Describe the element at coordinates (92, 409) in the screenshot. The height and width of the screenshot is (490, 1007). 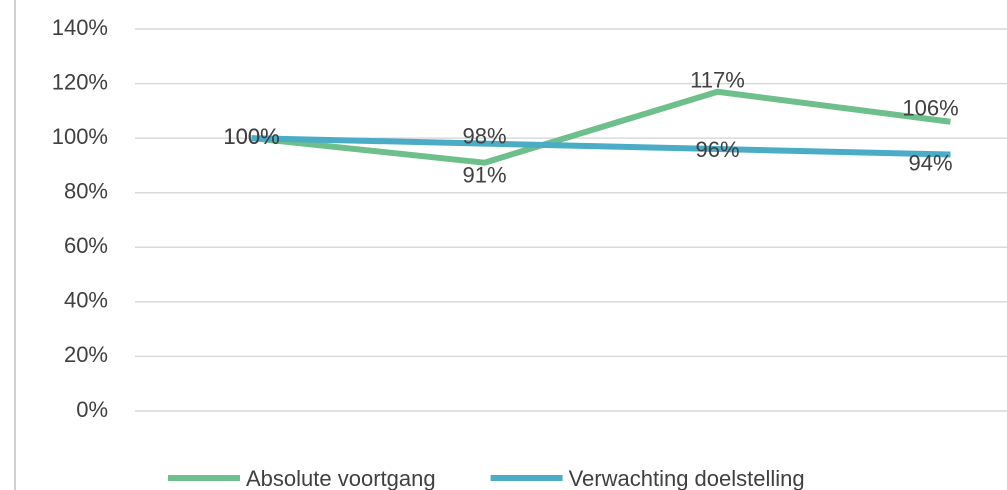
I see `y-tick-label: 0%` at that location.